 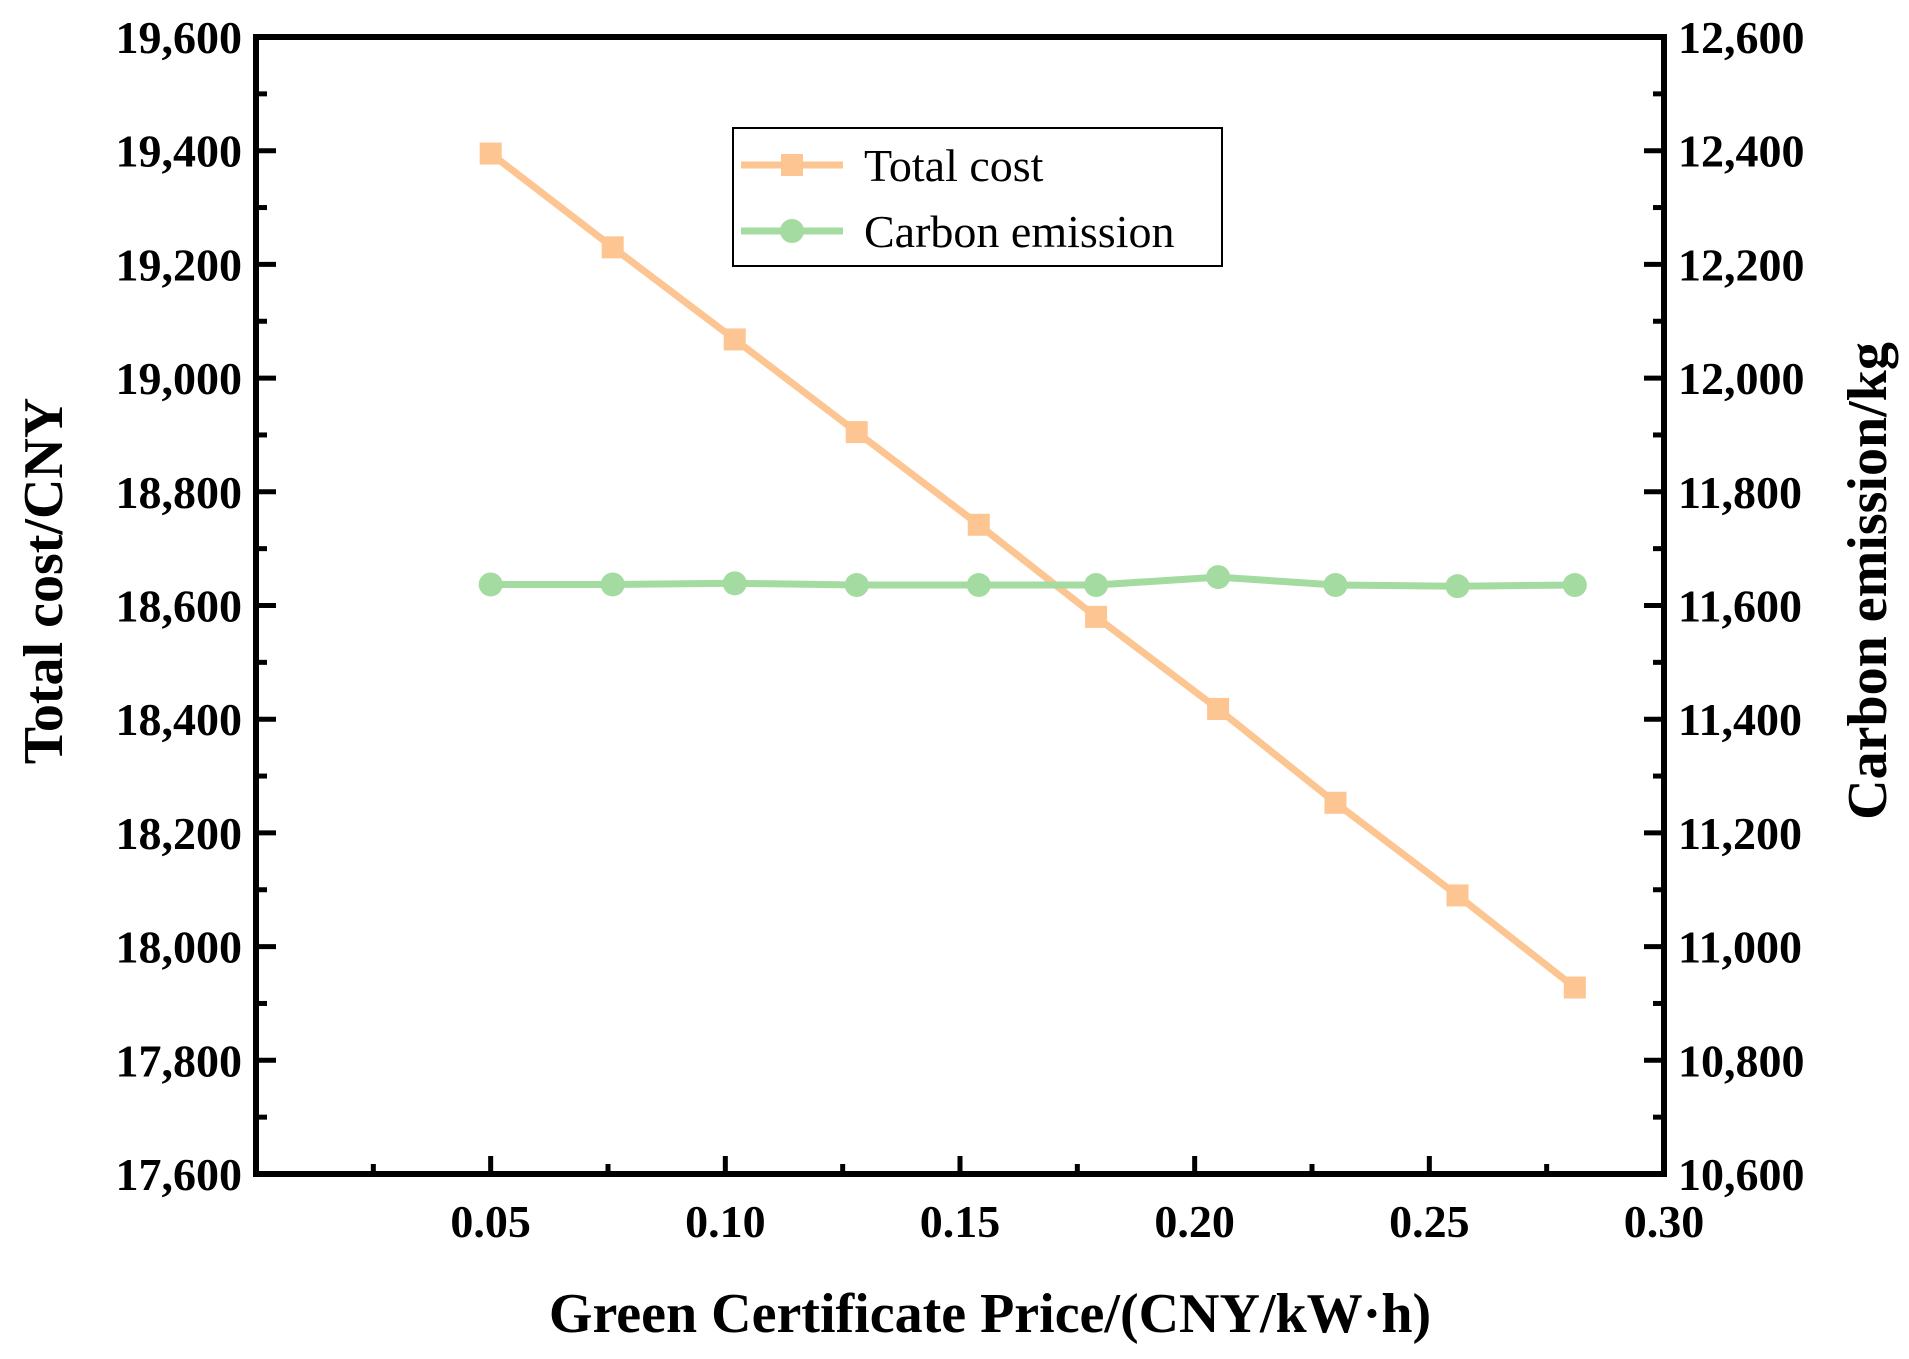 I want to click on y-left-tick-label: 19,200, so click(x=179, y=264).